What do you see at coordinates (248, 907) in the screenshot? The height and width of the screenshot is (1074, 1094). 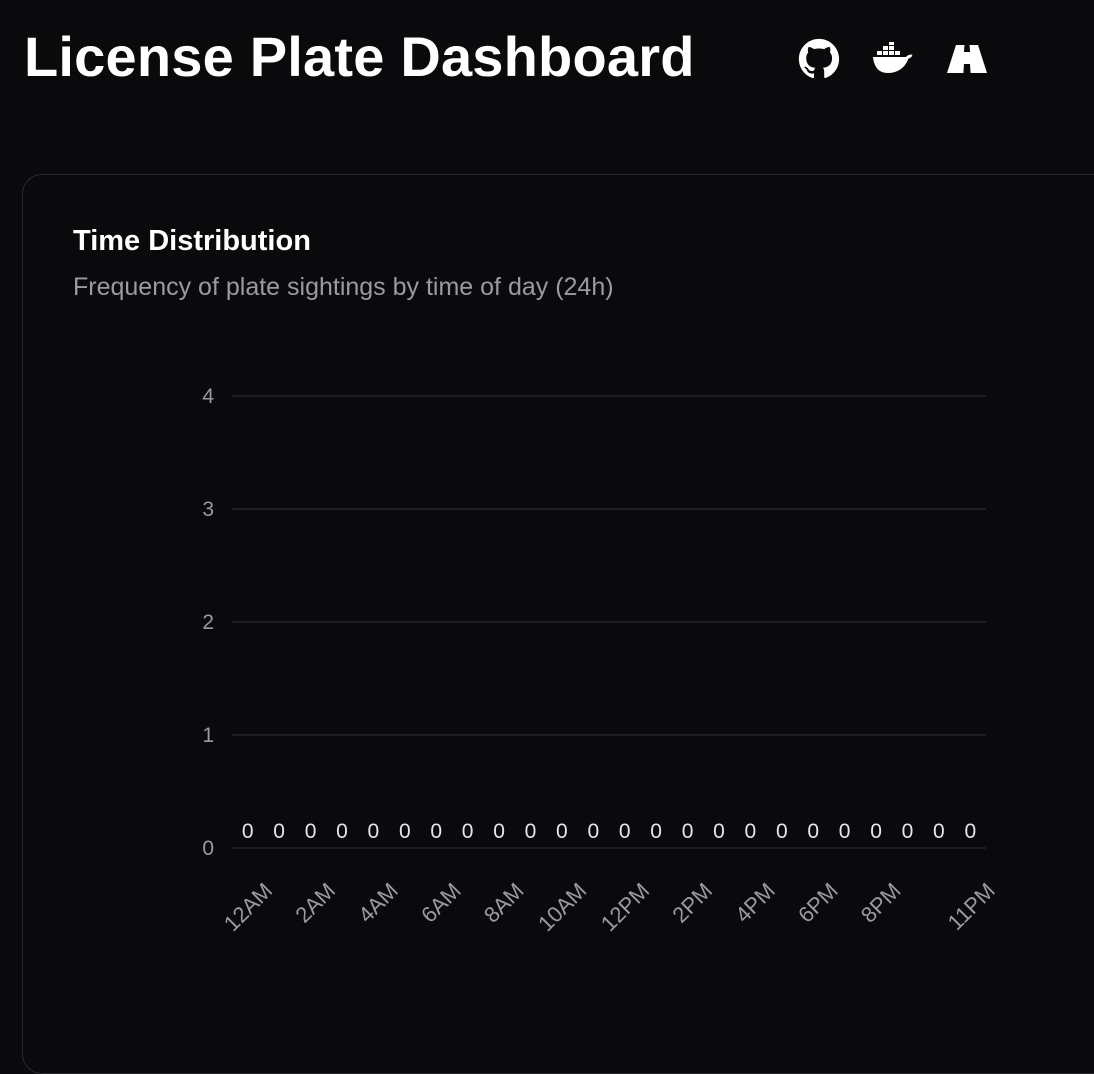 I see `x-tick-label: 12AM` at bounding box center [248, 907].